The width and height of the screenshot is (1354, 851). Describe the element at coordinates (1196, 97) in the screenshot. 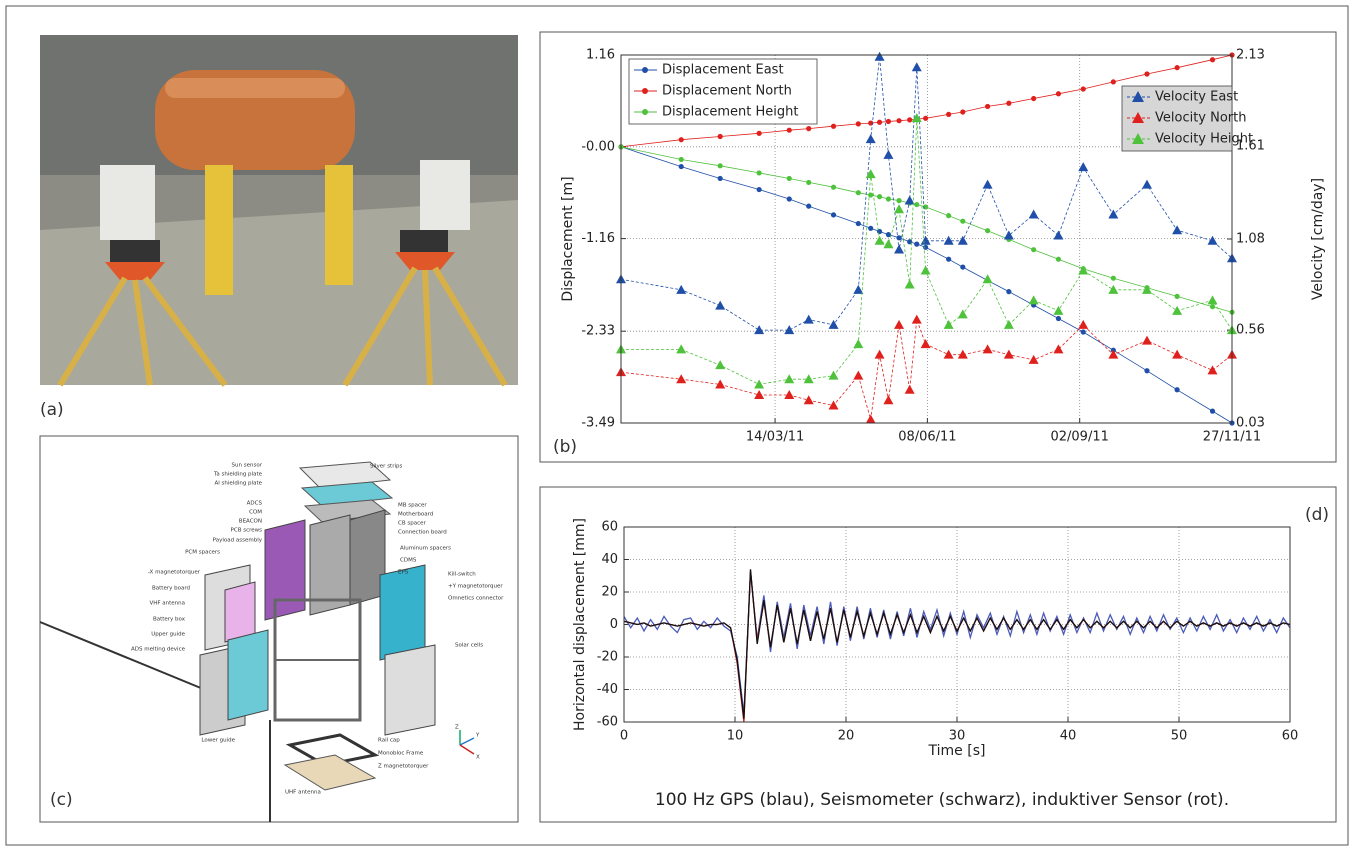

I see `legend-label: Velocity East` at that location.